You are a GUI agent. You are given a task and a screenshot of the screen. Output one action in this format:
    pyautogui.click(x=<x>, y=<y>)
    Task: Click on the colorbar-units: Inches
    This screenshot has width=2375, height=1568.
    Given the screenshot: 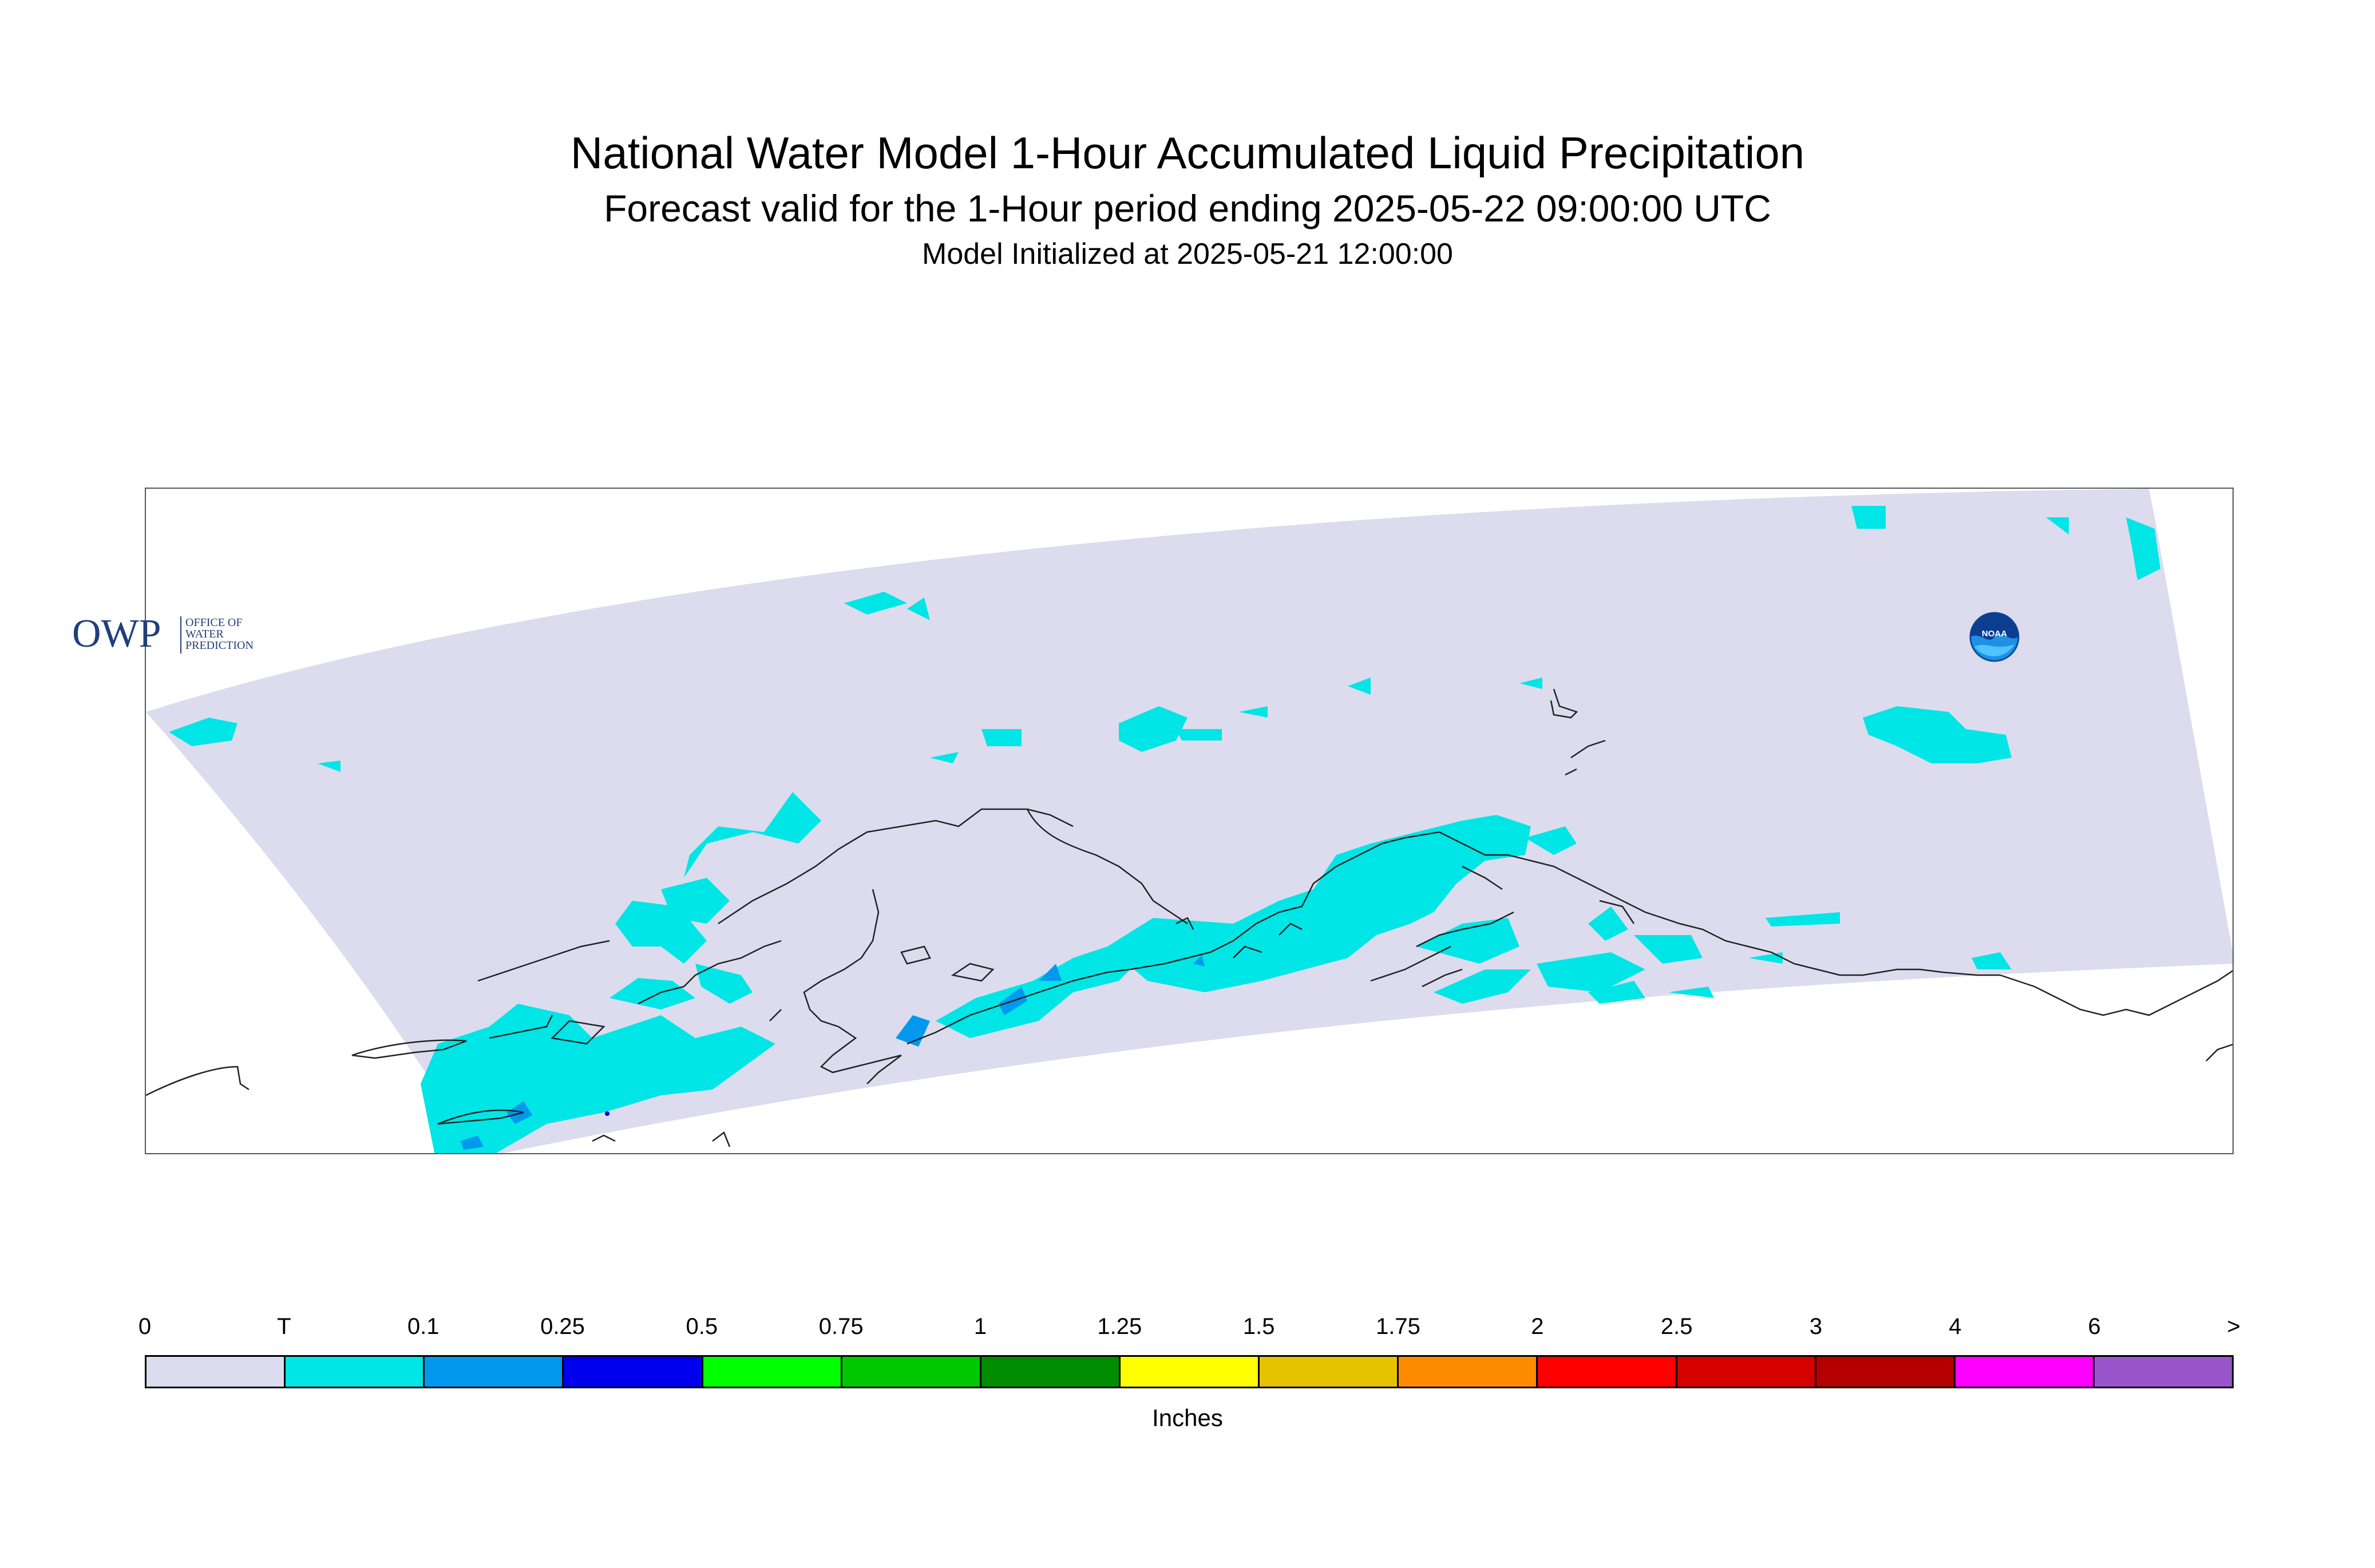 What is the action you would take?
    pyautogui.click(x=1187, y=1417)
    